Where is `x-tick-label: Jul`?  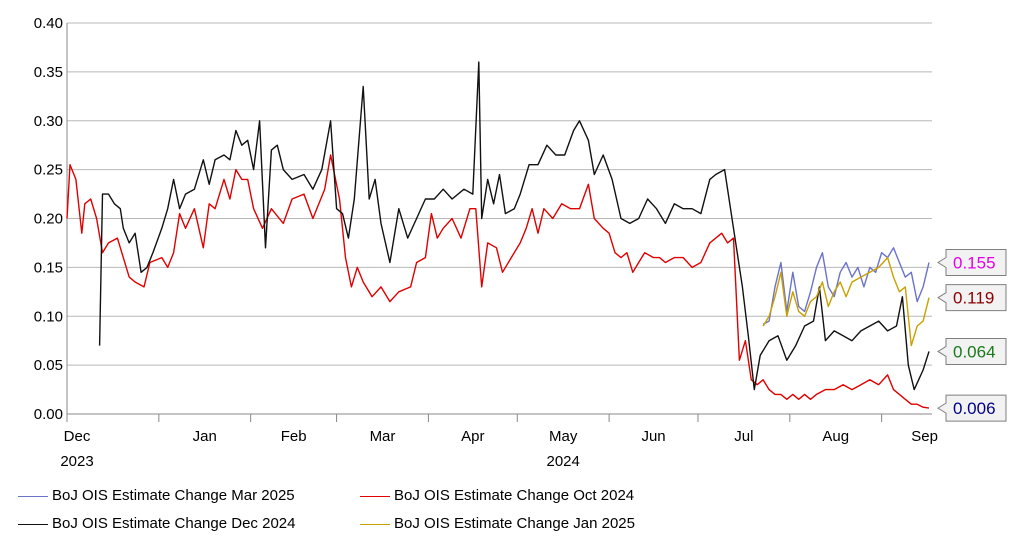 x-tick-label: Jul is located at coordinates (743, 436).